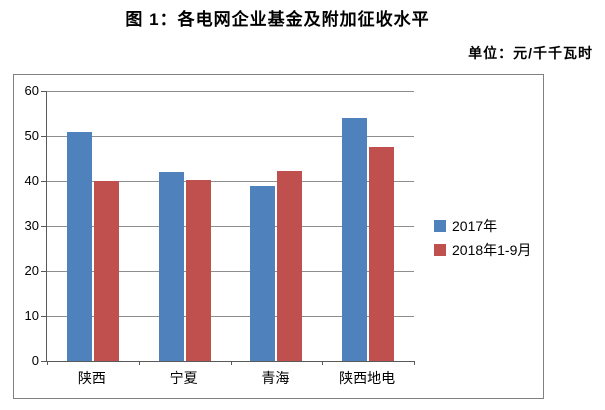  Describe the element at coordinates (475, 226) in the screenshot. I see `legend-label: 2017年` at that location.